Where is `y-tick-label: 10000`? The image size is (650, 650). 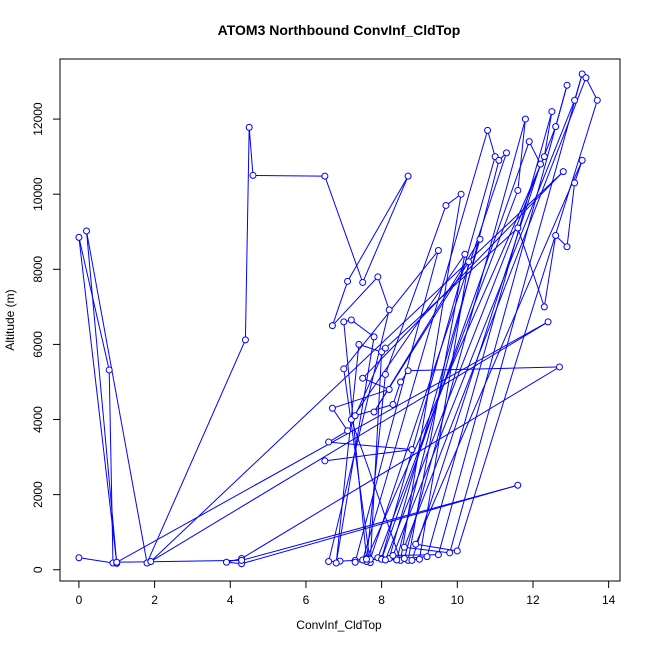
y-tick-label: 10000 is located at coordinates (38, 194).